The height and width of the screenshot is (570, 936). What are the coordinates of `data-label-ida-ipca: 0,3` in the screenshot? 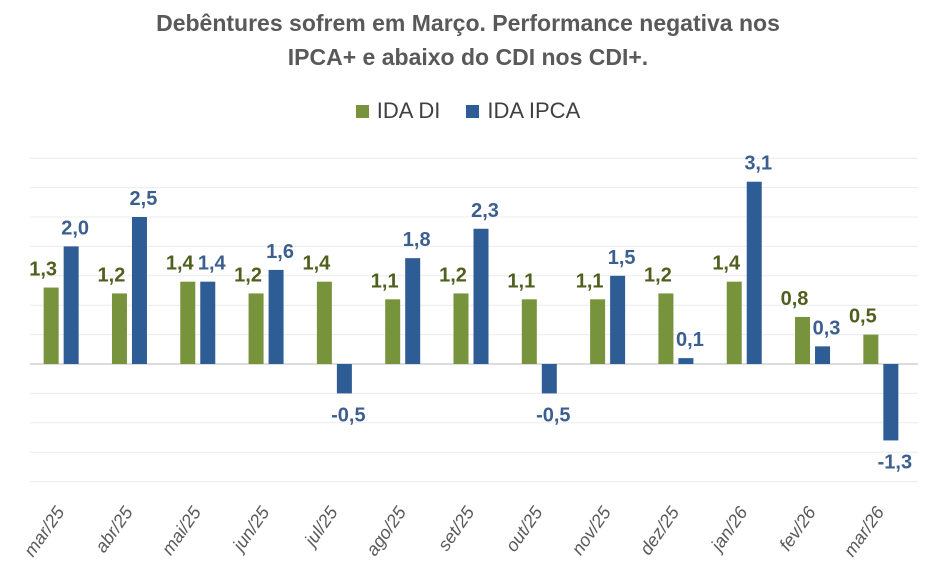 It's located at (827, 328).